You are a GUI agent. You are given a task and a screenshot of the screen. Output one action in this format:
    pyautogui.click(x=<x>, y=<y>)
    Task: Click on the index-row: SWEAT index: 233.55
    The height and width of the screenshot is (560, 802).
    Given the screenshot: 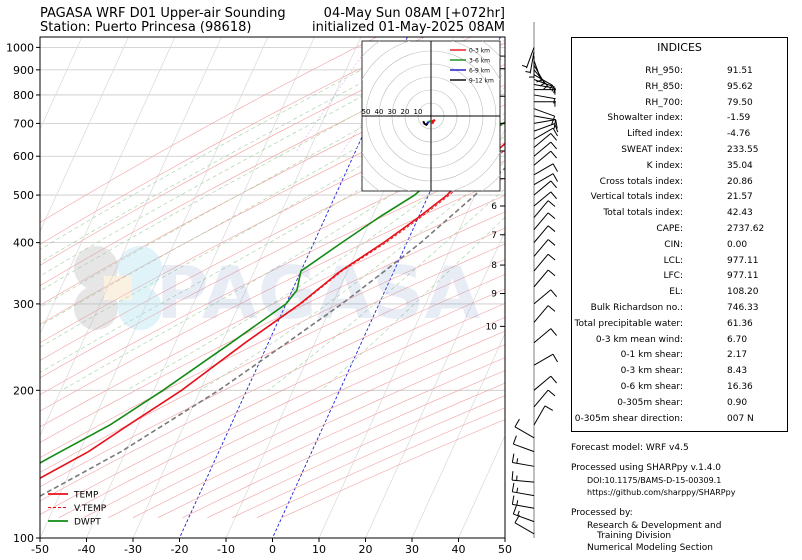 What is the action you would take?
    pyautogui.click(x=679, y=150)
    